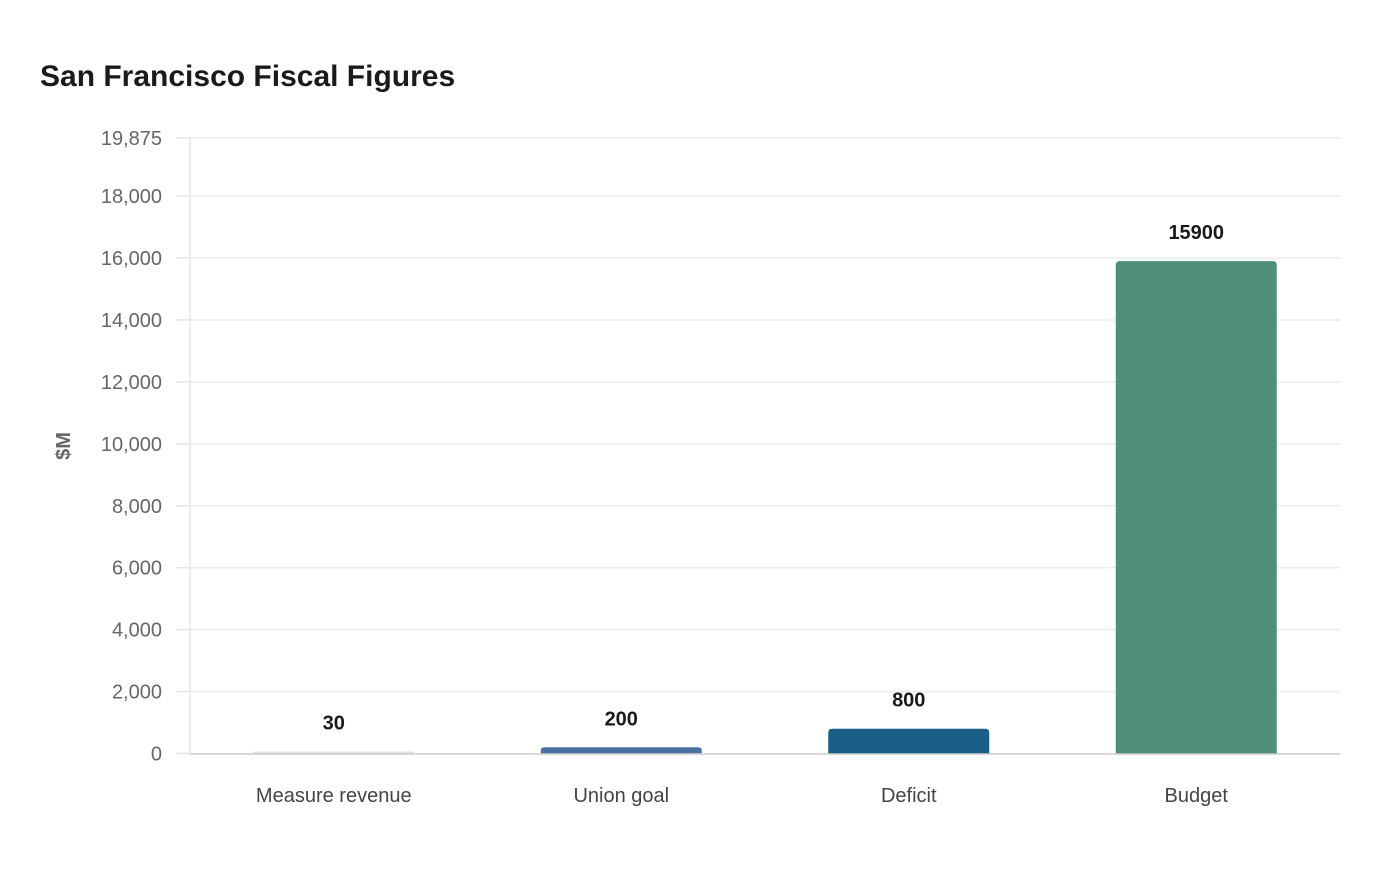  I want to click on y-tick-label: 16,000, so click(131, 259).